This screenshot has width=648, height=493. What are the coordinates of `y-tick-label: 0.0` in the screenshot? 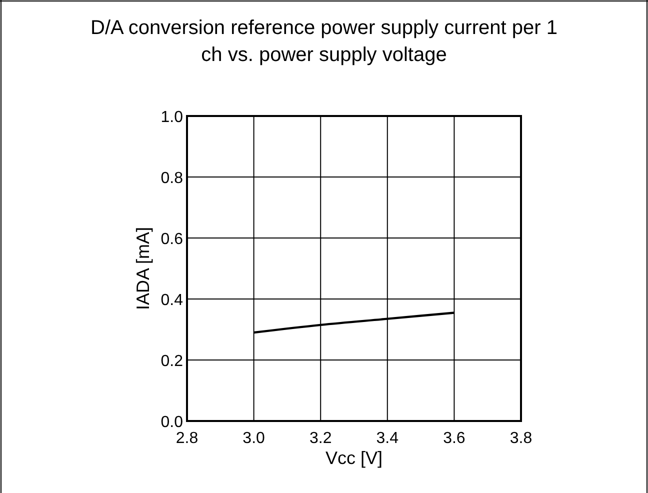 It's located at (172, 422).